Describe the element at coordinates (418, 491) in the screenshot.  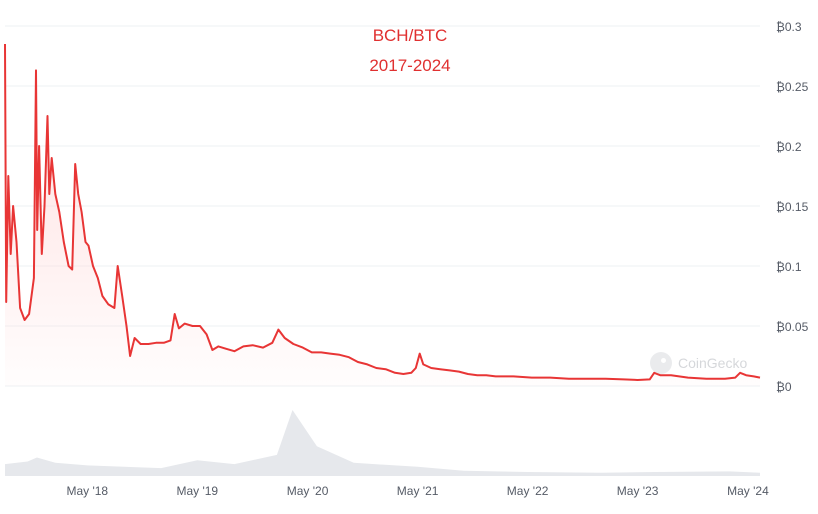
I see `x-tick-label: May '21` at that location.